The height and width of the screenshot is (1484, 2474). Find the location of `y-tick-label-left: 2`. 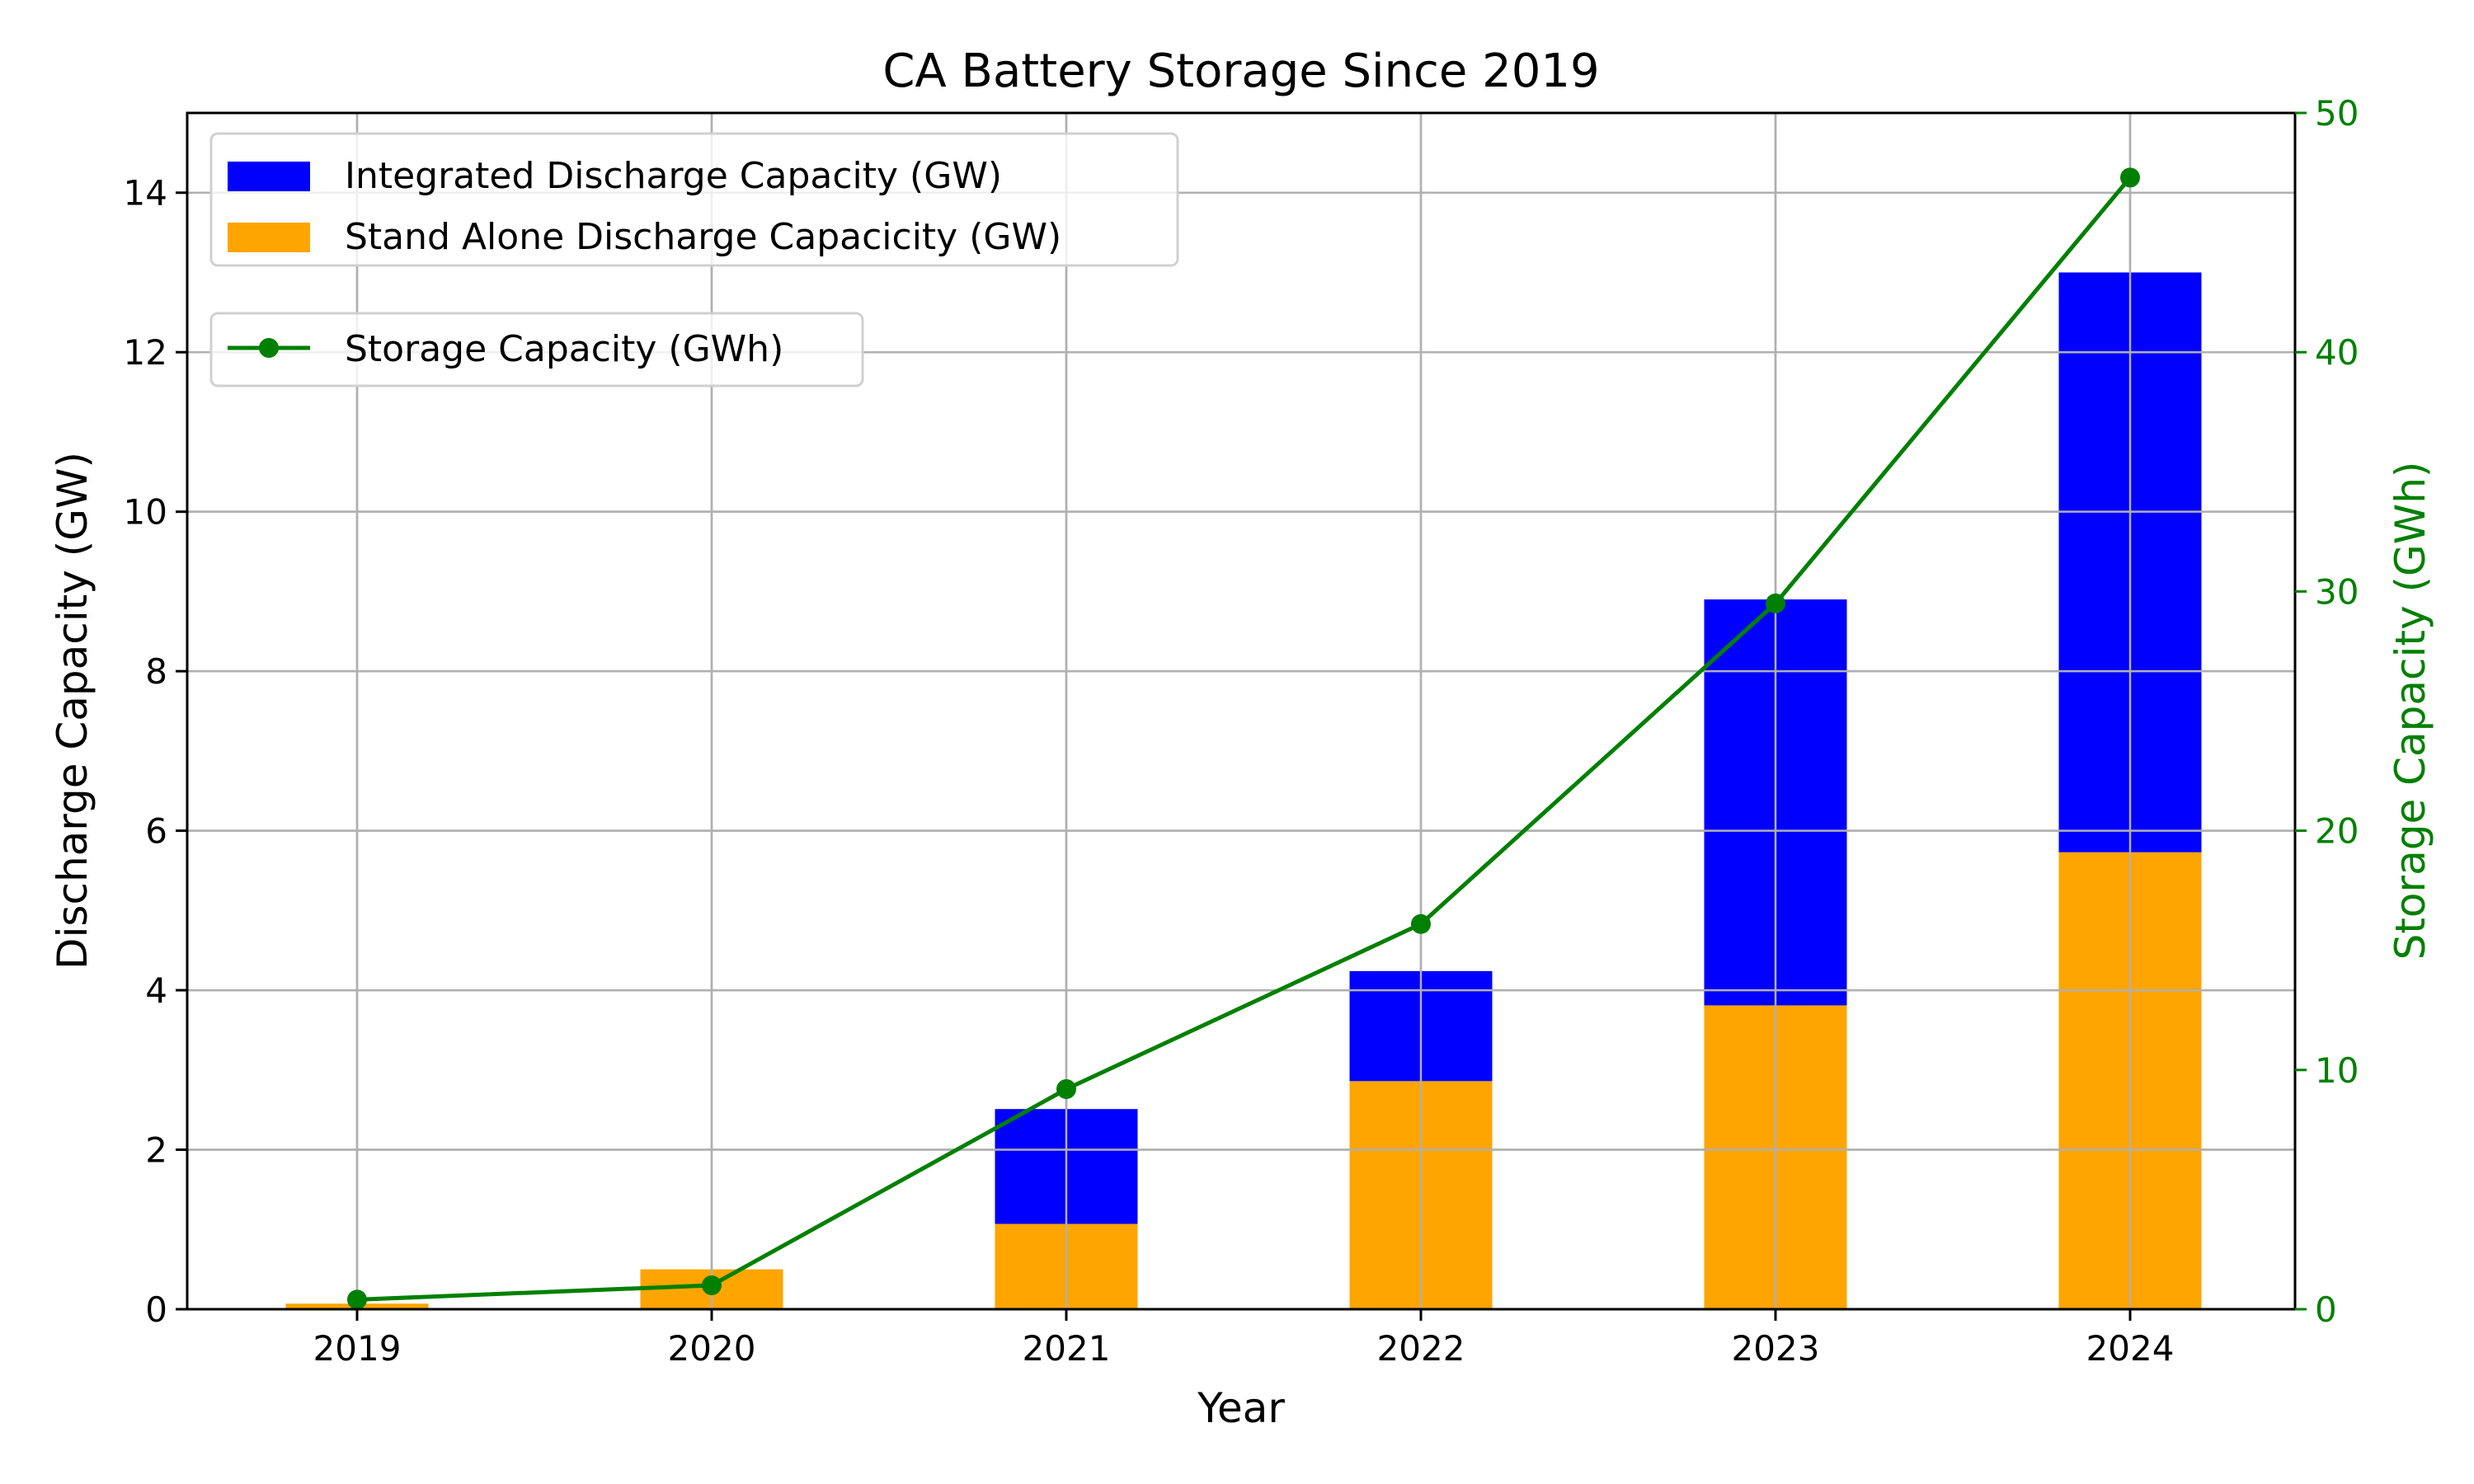

y-tick-label-left: 2 is located at coordinates (156, 1150).